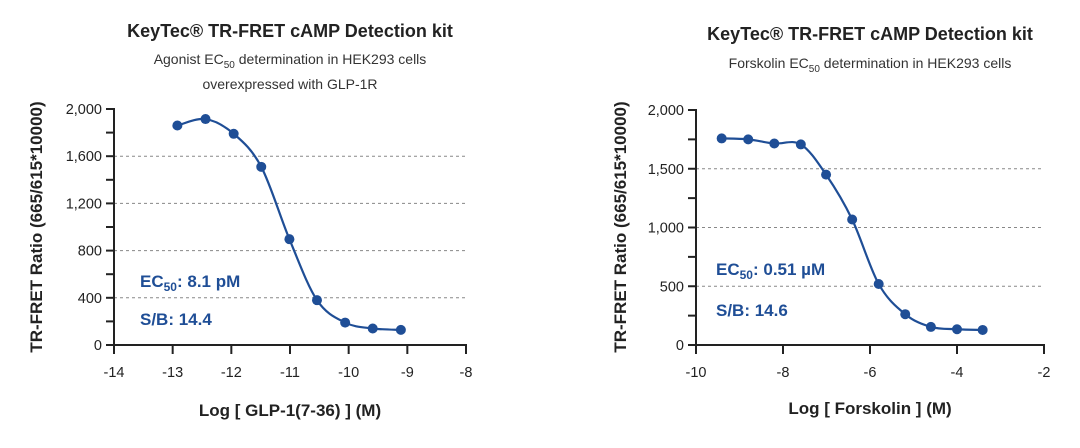  What do you see at coordinates (407, 373) in the screenshot?
I see `x-tick-label: -9` at bounding box center [407, 373].